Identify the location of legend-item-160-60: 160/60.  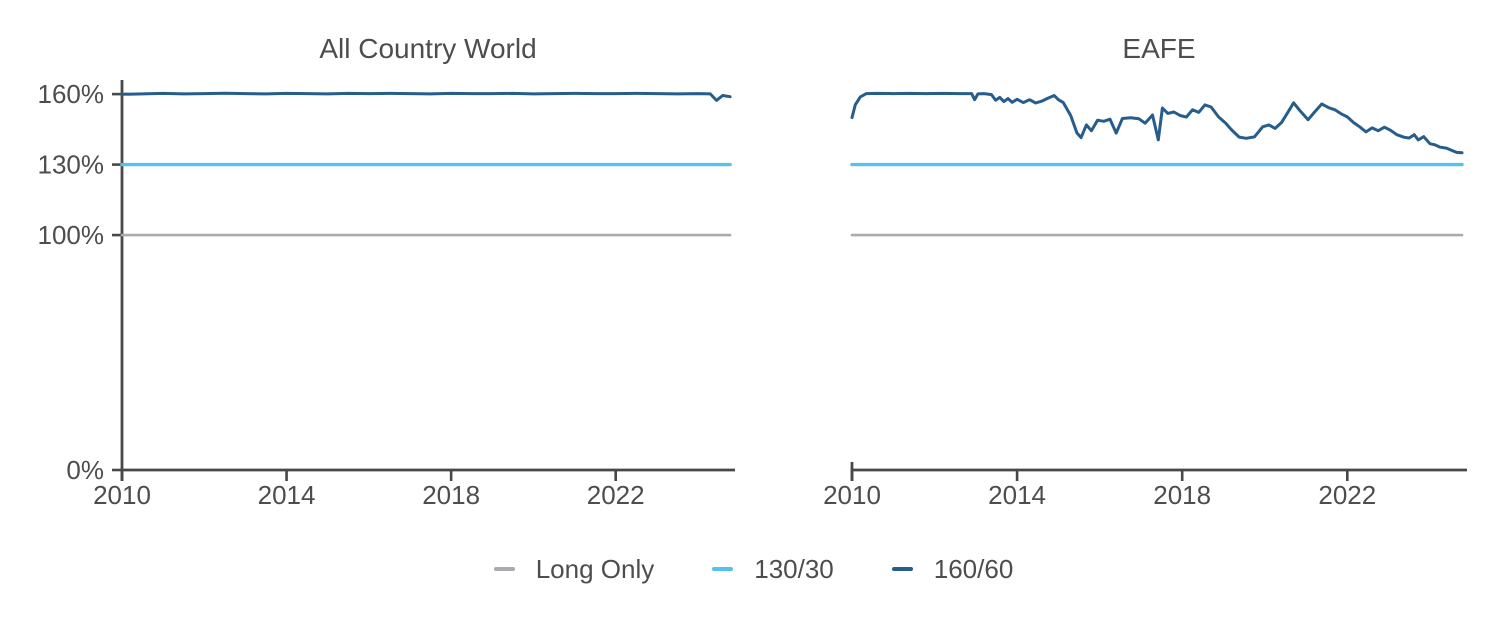
(952, 569).